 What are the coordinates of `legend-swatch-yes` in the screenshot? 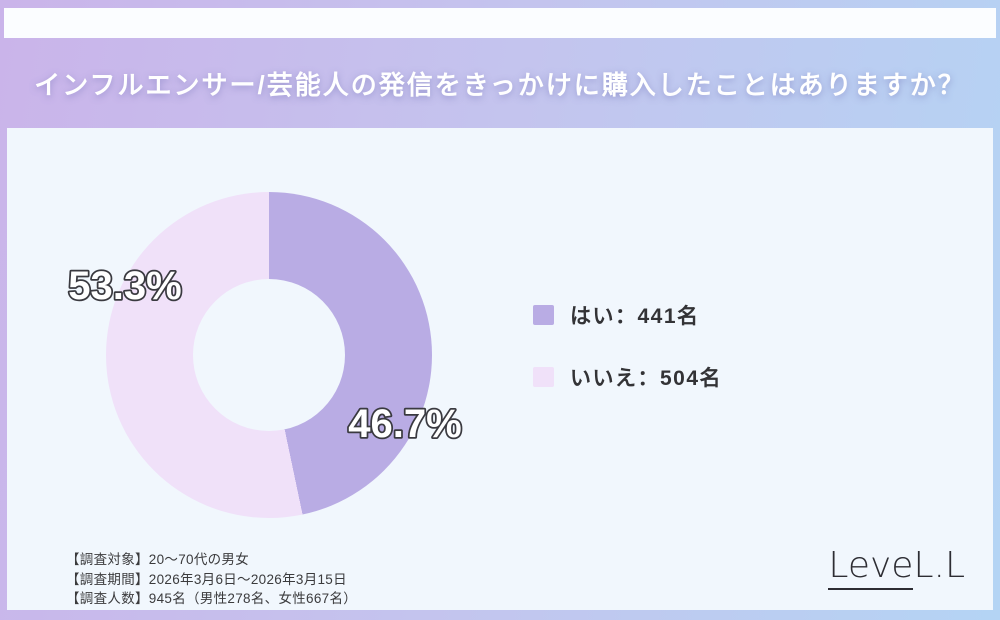 It's located at (543, 315).